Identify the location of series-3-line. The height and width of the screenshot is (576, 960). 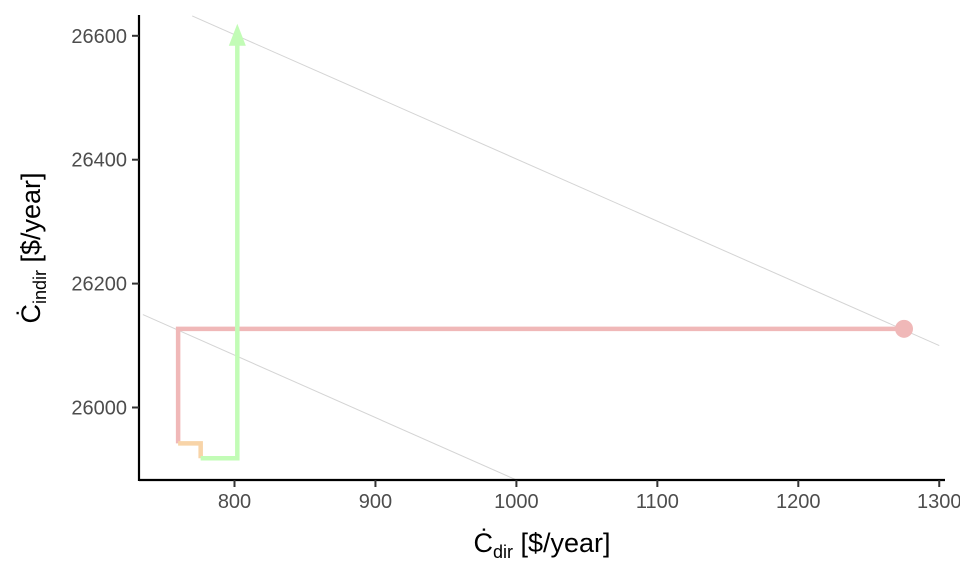
(220, 248).